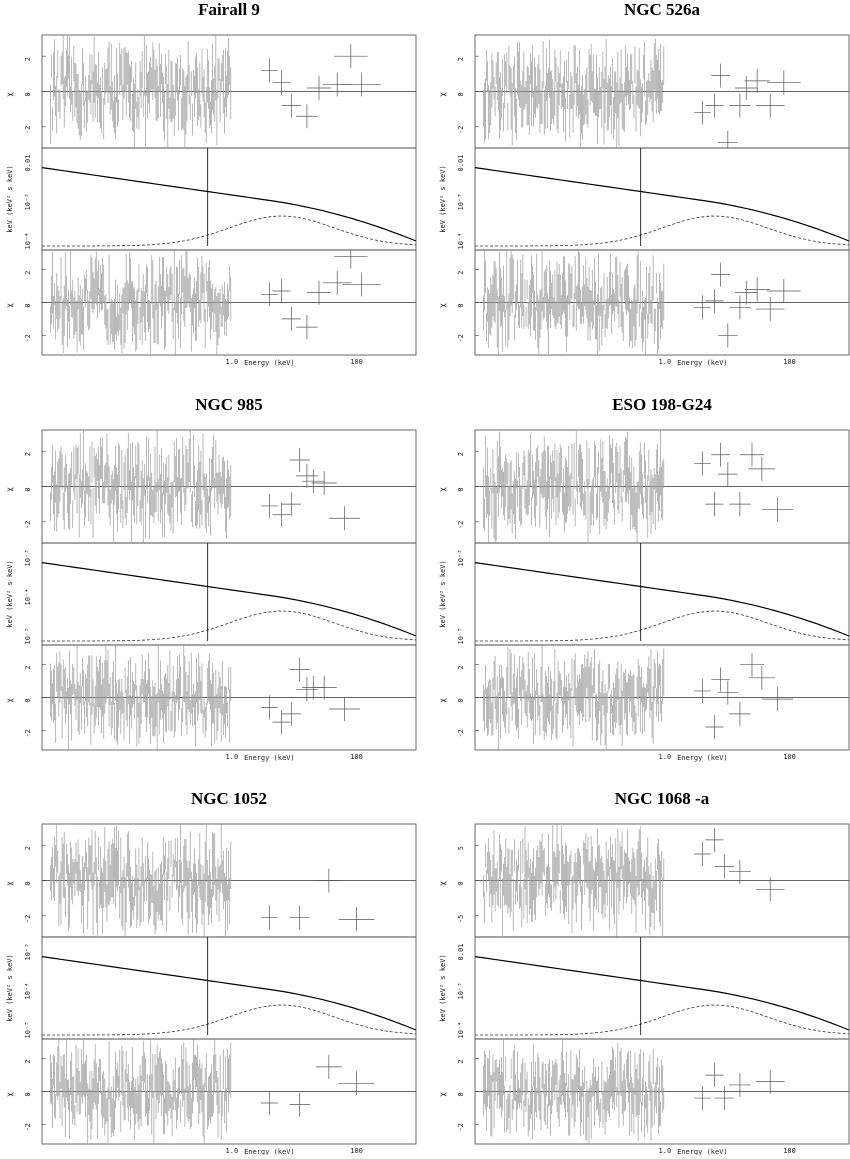 The height and width of the screenshot is (1159, 850). What do you see at coordinates (461, 919) in the screenshot?
I see `top-tick-label: -5` at bounding box center [461, 919].